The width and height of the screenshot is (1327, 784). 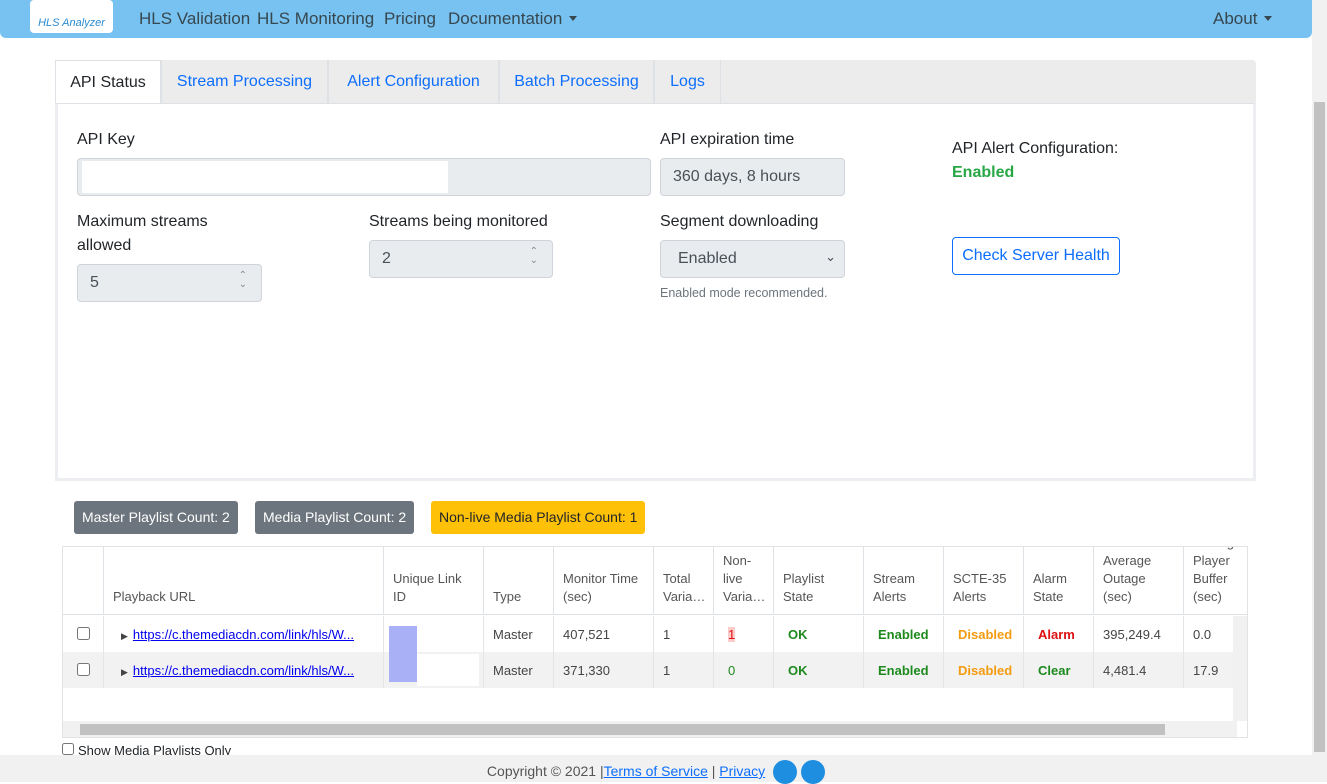 What do you see at coordinates (413, 81) in the screenshot?
I see `tab: Alert Configuration` at bounding box center [413, 81].